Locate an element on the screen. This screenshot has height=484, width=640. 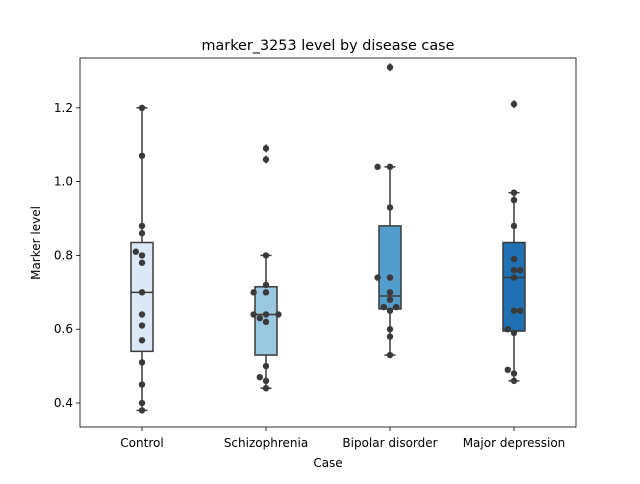
x-tick-label: Major depression is located at coordinates (514, 443).